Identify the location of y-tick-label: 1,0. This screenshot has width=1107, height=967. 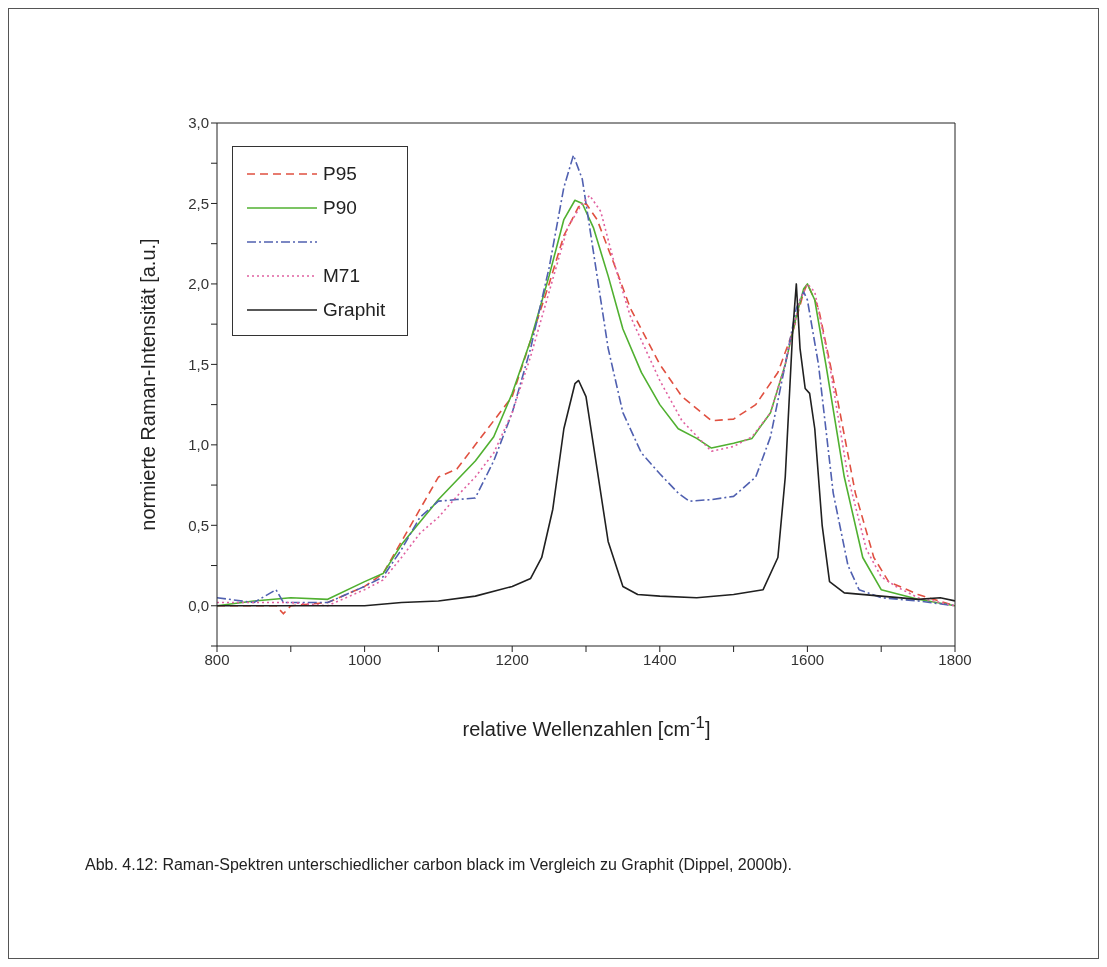
(198, 445).